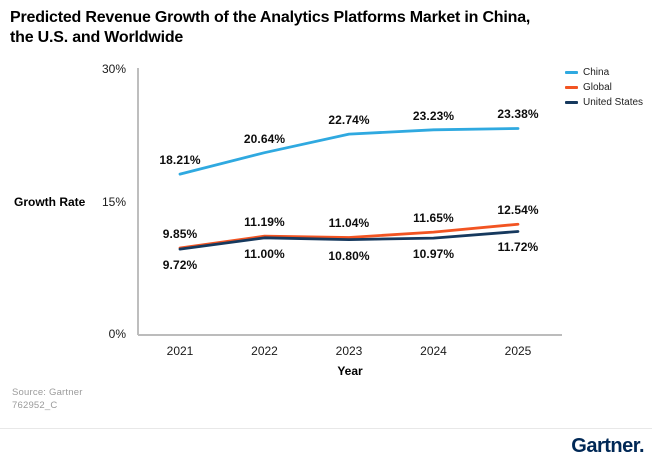 The width and height of the screenshot is (652, 467). What do you see at coordinates (326, 428) in the screenshot?
I see `footer-divider` at bounding box center [326, 428].